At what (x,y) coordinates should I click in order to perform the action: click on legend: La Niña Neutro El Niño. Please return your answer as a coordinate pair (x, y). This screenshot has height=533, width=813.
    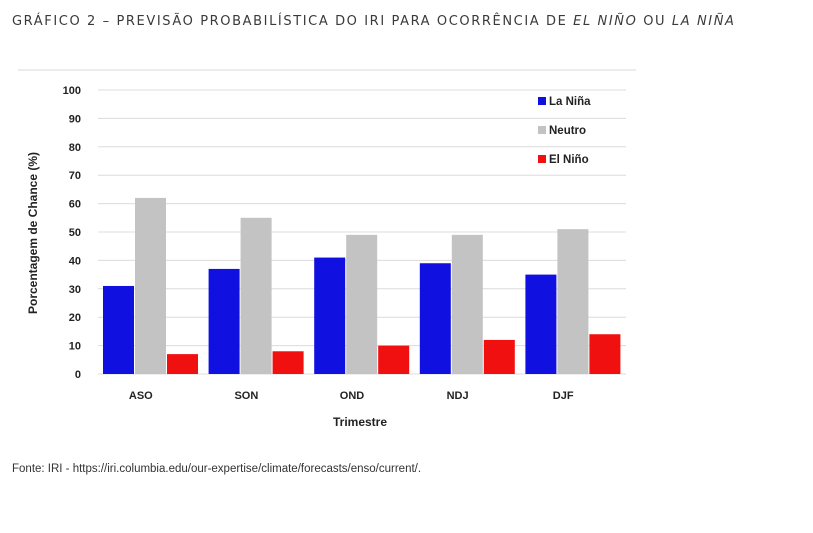
    Looking at the image, I should click on (564, 131).